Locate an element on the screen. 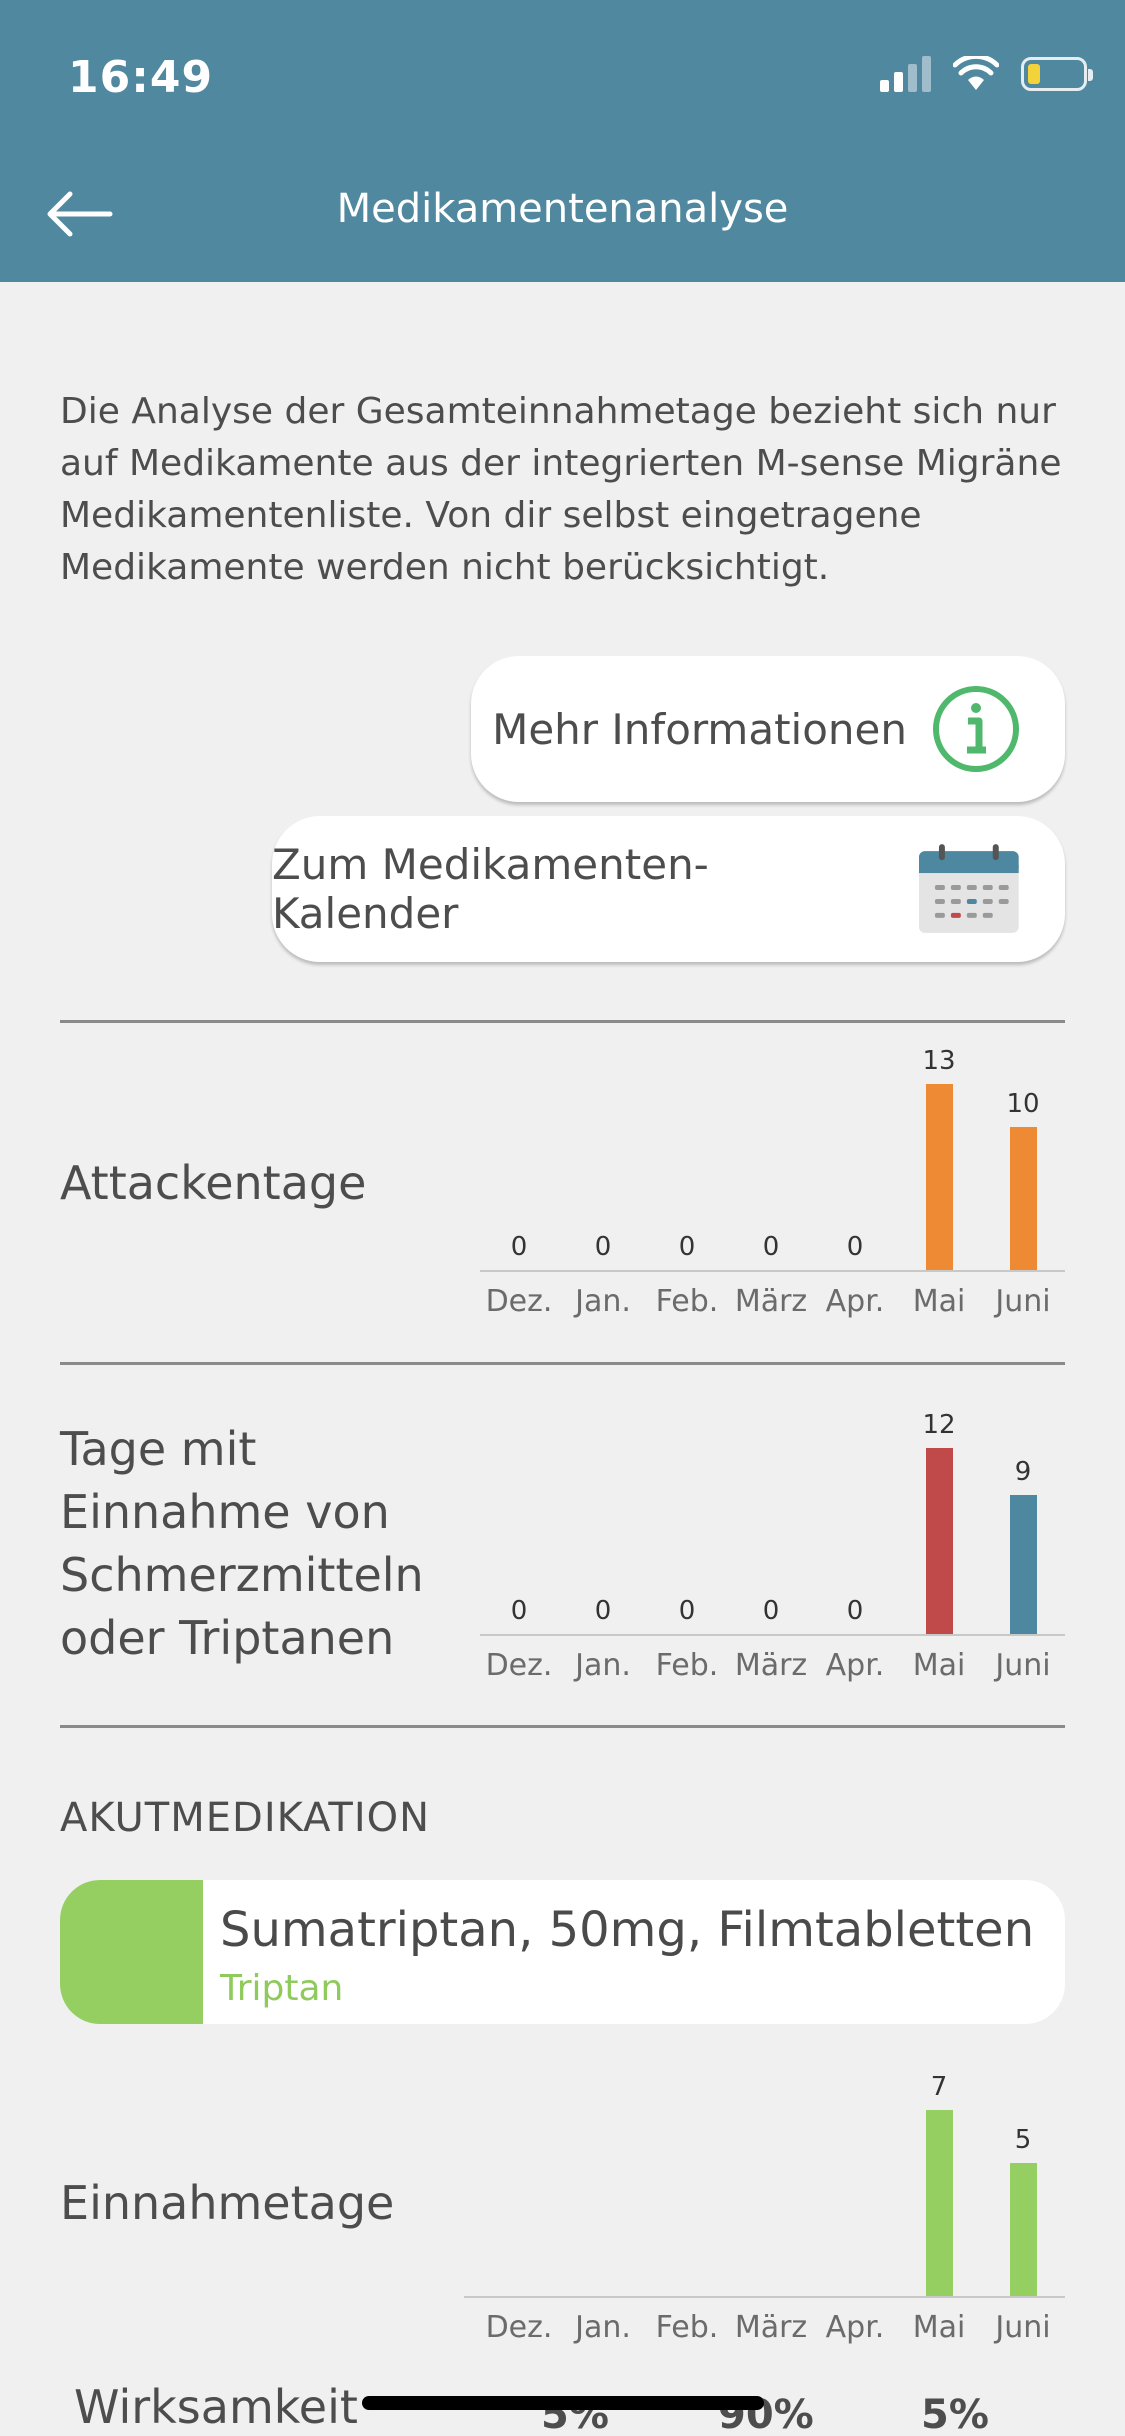  attack-days-chart: Dez. 0 Jan. 0 Feb. 0 März 0 Apr. 0 Mai 13 Juni 10 is located at coordinates (772, 1185).